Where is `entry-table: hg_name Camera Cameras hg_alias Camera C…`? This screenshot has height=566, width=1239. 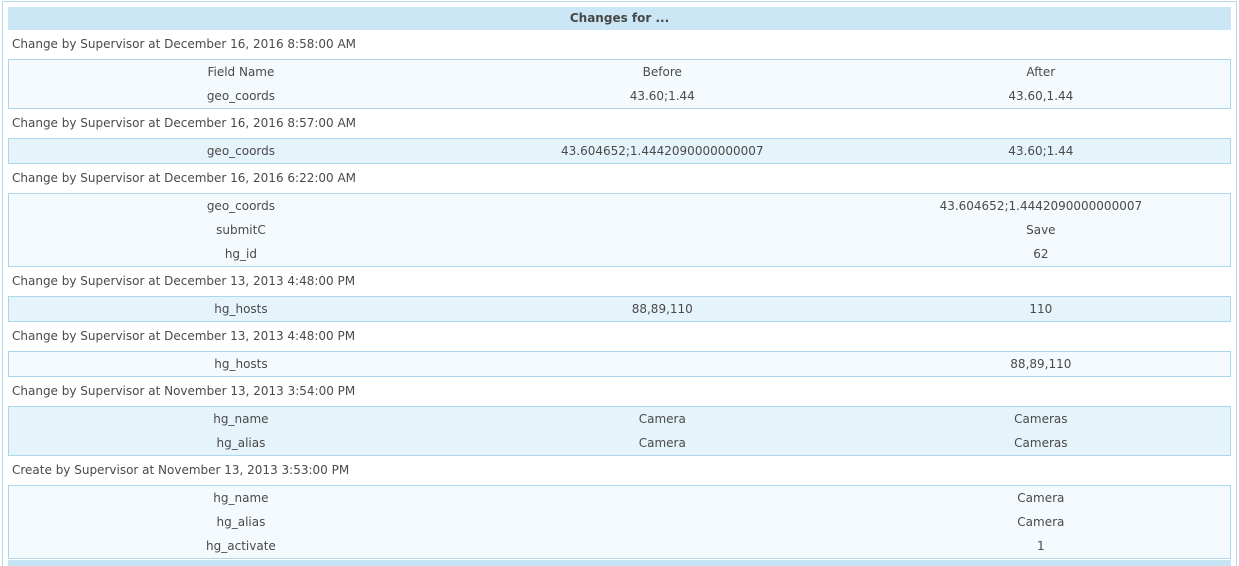
entry-table: hg_name Camera Cameras hg_alias Camera C… is located at coordinates (619, 431).